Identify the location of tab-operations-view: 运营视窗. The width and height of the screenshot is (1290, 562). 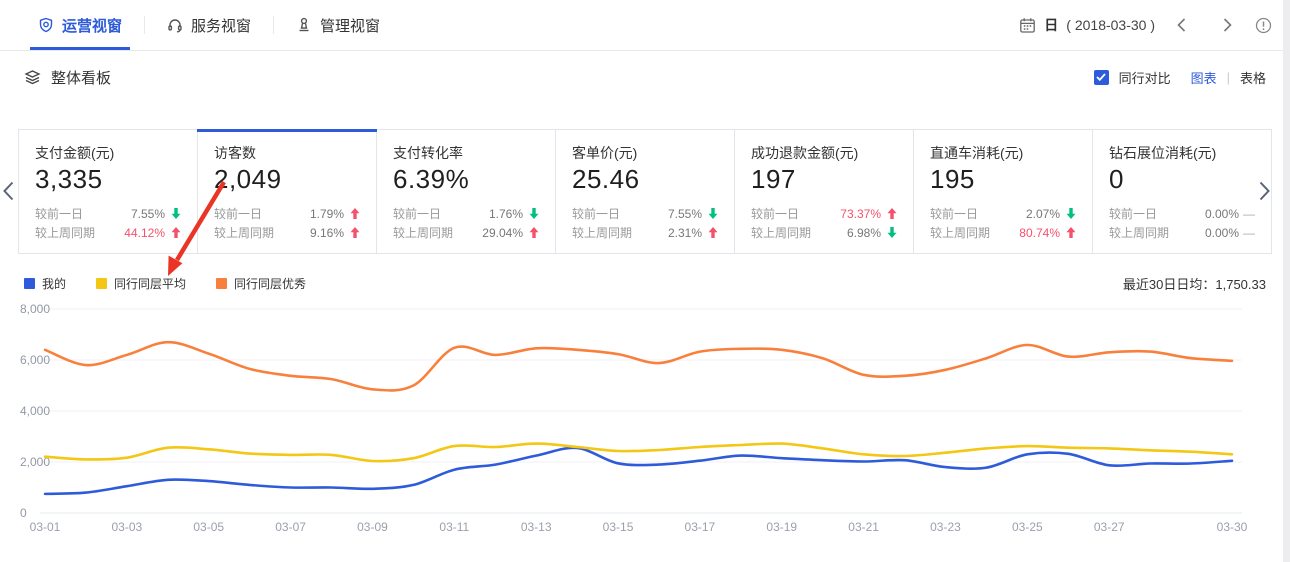
(80, 25).